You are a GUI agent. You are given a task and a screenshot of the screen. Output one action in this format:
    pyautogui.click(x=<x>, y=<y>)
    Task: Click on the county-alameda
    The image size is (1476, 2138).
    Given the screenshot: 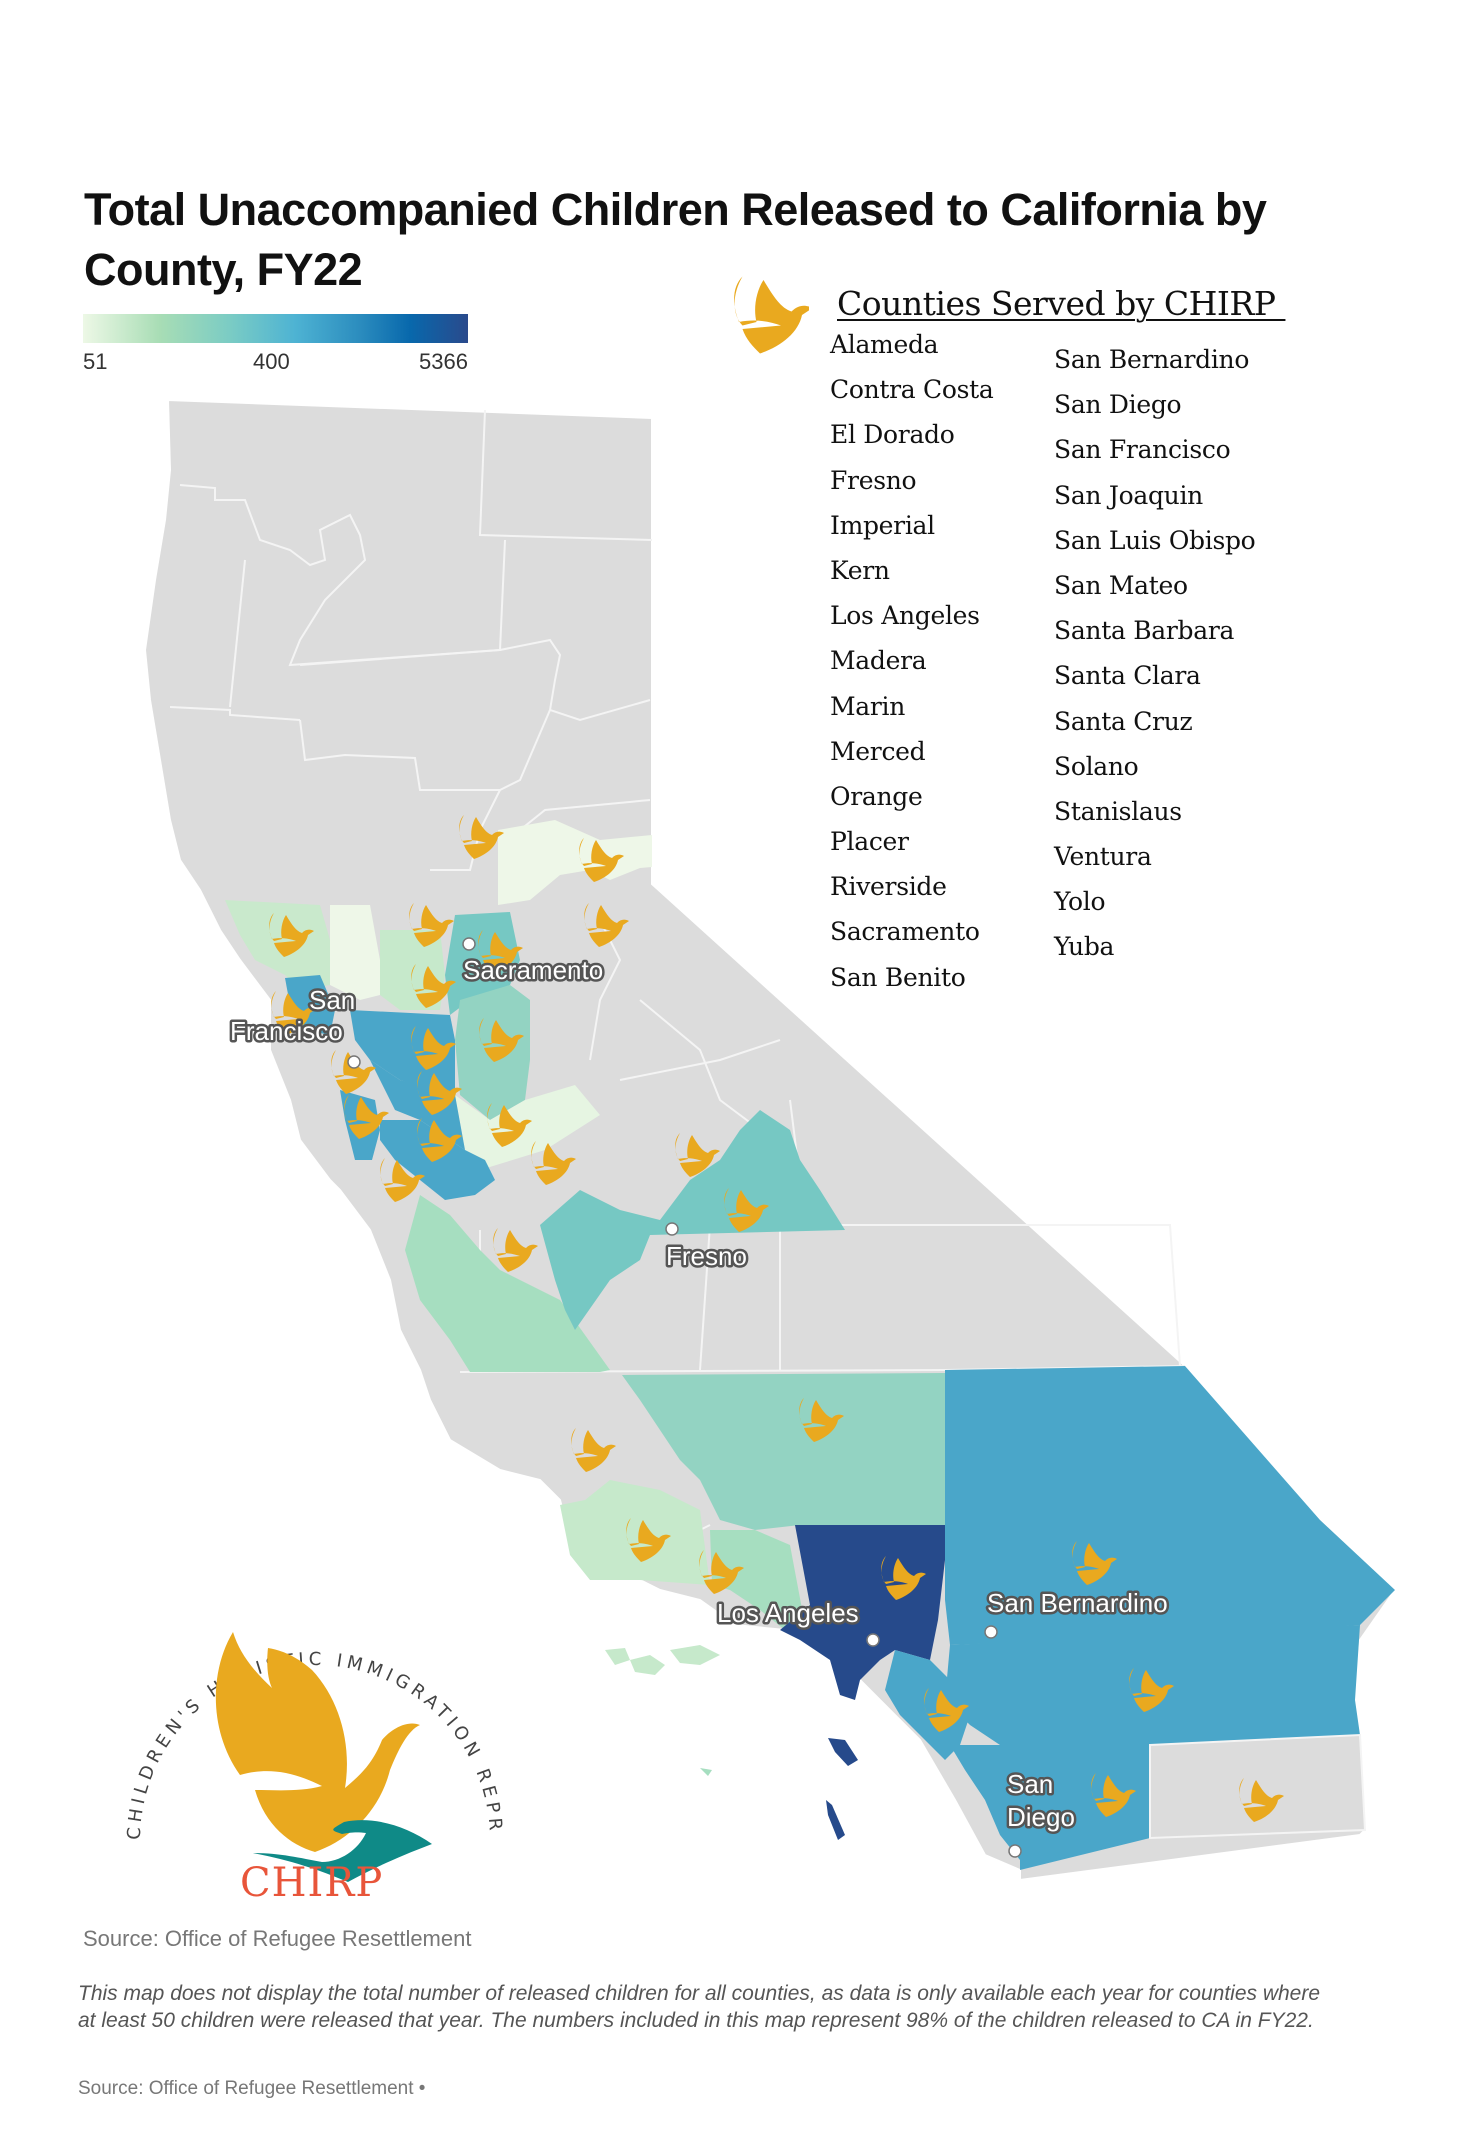 What is the action you would take?
    pyautogui.click(x=417, y=1105)
    